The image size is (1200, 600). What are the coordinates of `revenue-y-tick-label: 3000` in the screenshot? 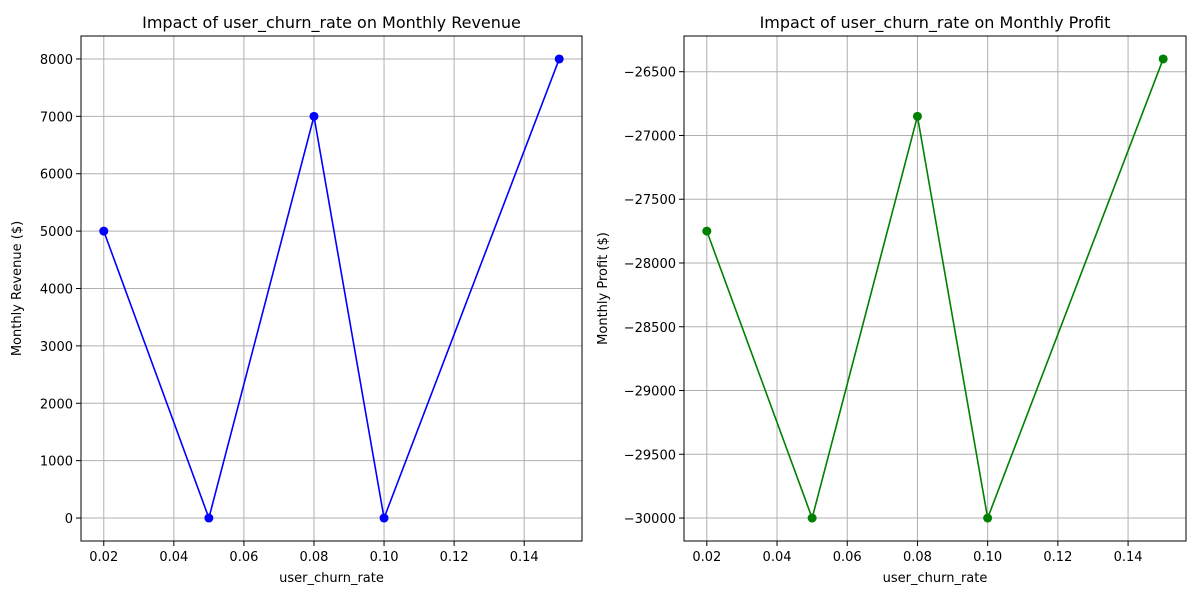 It's located at (56, 347).